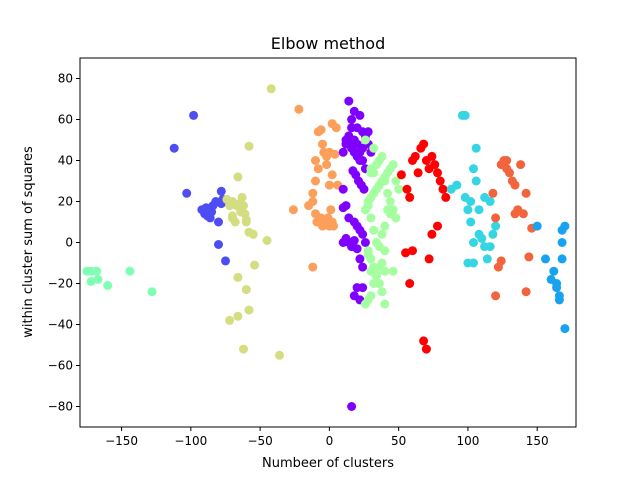 This screenshot has height=480, width=640. Describe the element at coordinates (64, 243) in the screenshot. I see `y-axis-ticks: −80 −60 −40 −20 0 20 40 60 80` at that location.